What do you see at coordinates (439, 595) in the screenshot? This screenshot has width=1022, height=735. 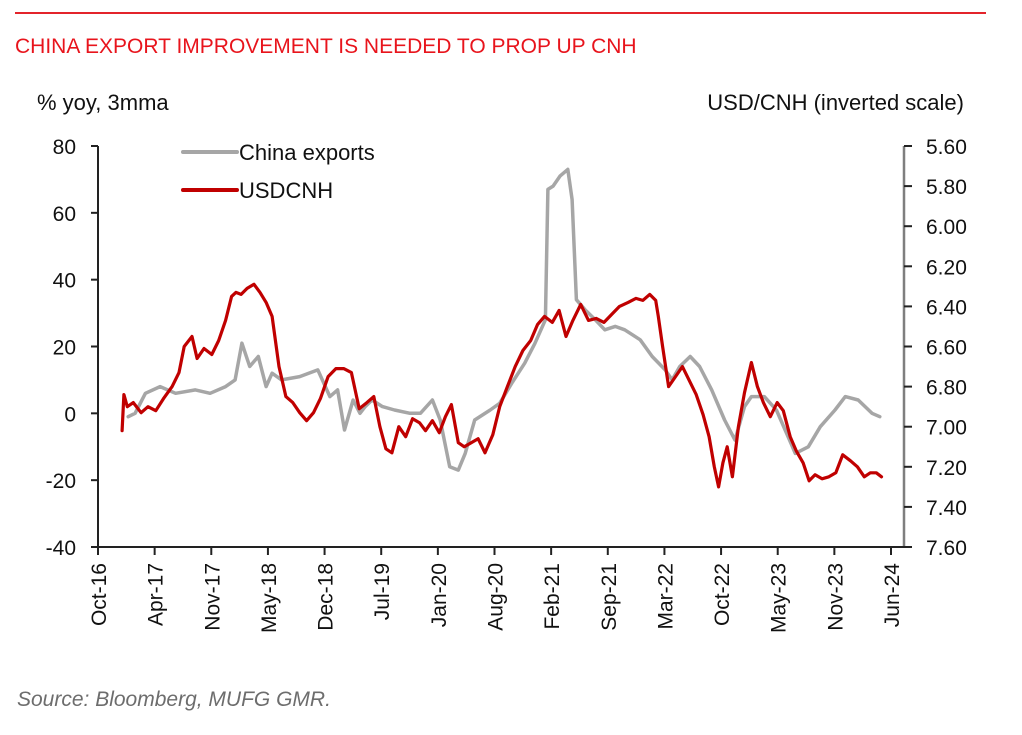 I see `x-tick-label: Jan-20` at bounding box center [439, 595].